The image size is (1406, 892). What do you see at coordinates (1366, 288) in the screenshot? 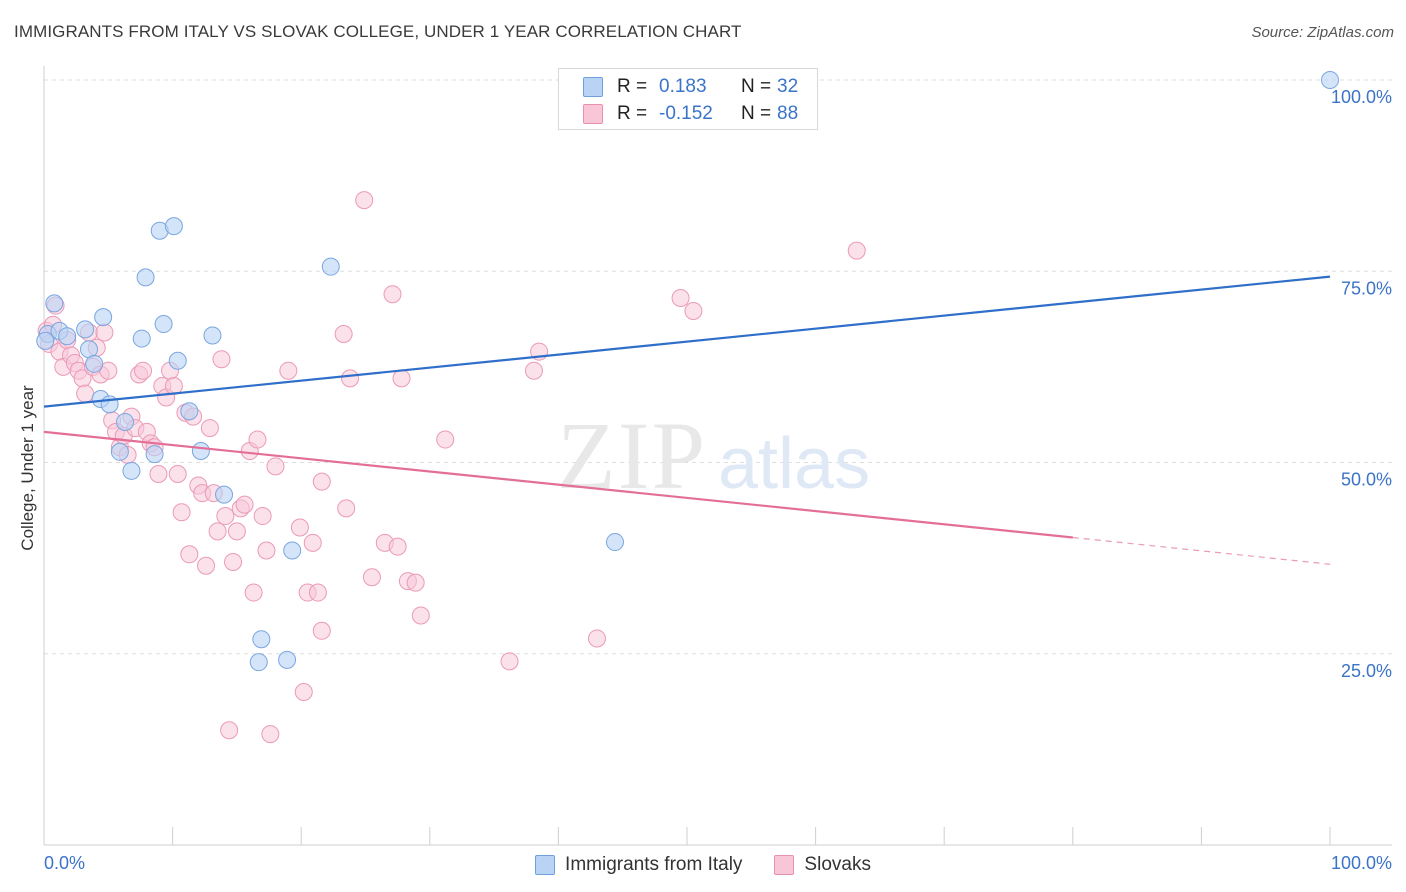
I see `y-tick-label: 75.0%` at bounding box center [1366, 288].